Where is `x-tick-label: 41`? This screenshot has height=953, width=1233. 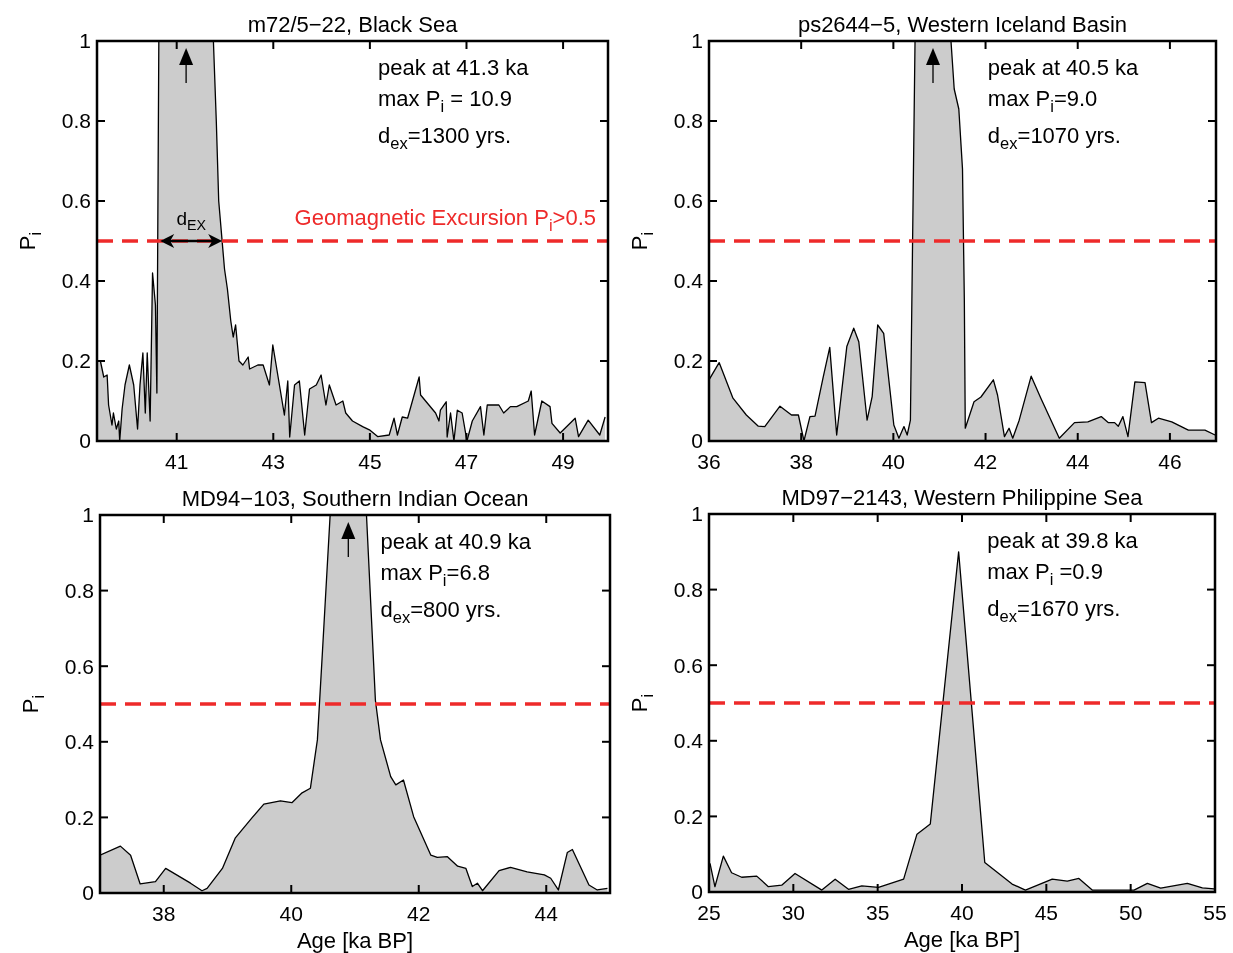
x-tick-label: 41 is located at coordinates (177, 461).